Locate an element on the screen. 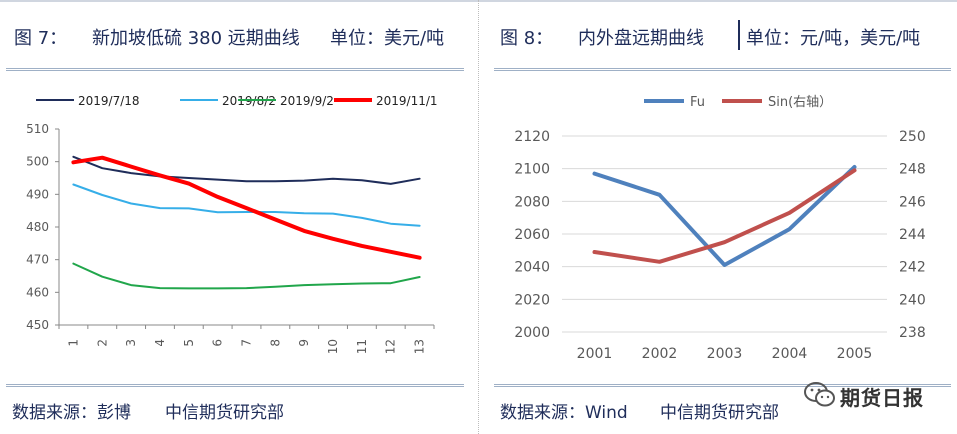 The height and width of the screenshot is (434, 957). y-left-tick-label-2000: 2000 is located at coordinates (532, 333).